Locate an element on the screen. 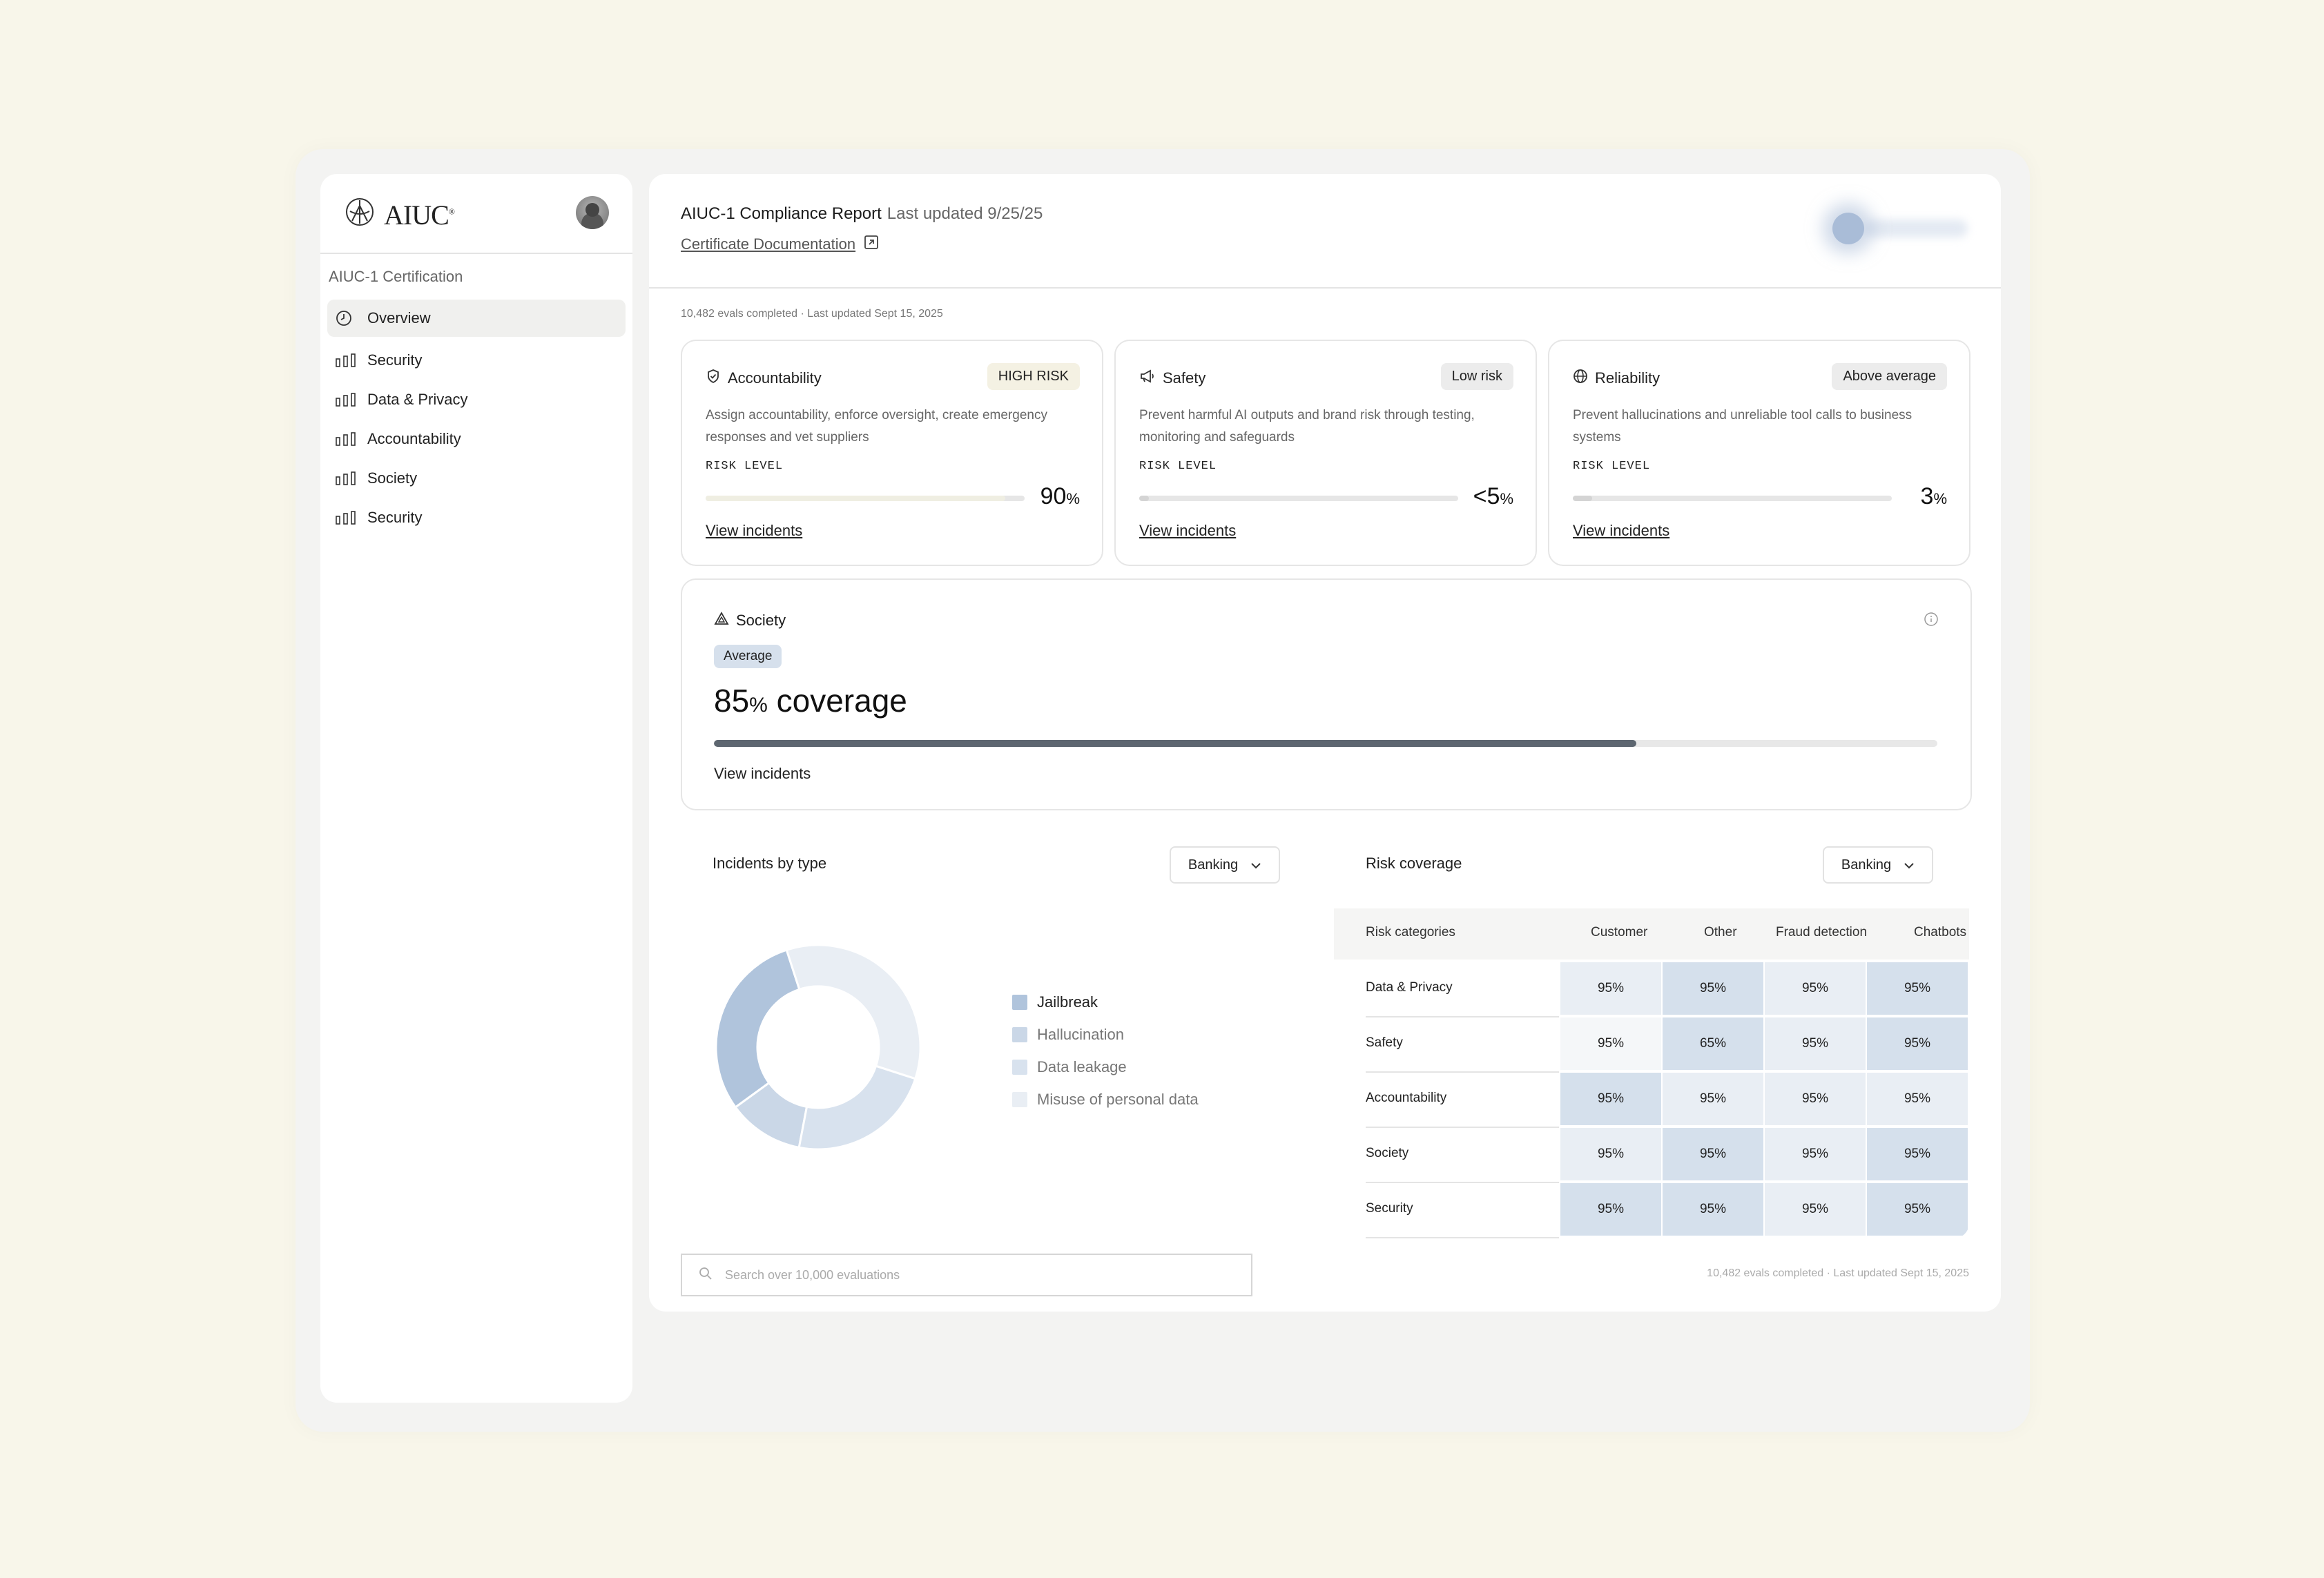 The width and height of the screenshot is (2324, 1578). certificate-documentation-link: Certificate Documentation is located at coordinates (780, 245).